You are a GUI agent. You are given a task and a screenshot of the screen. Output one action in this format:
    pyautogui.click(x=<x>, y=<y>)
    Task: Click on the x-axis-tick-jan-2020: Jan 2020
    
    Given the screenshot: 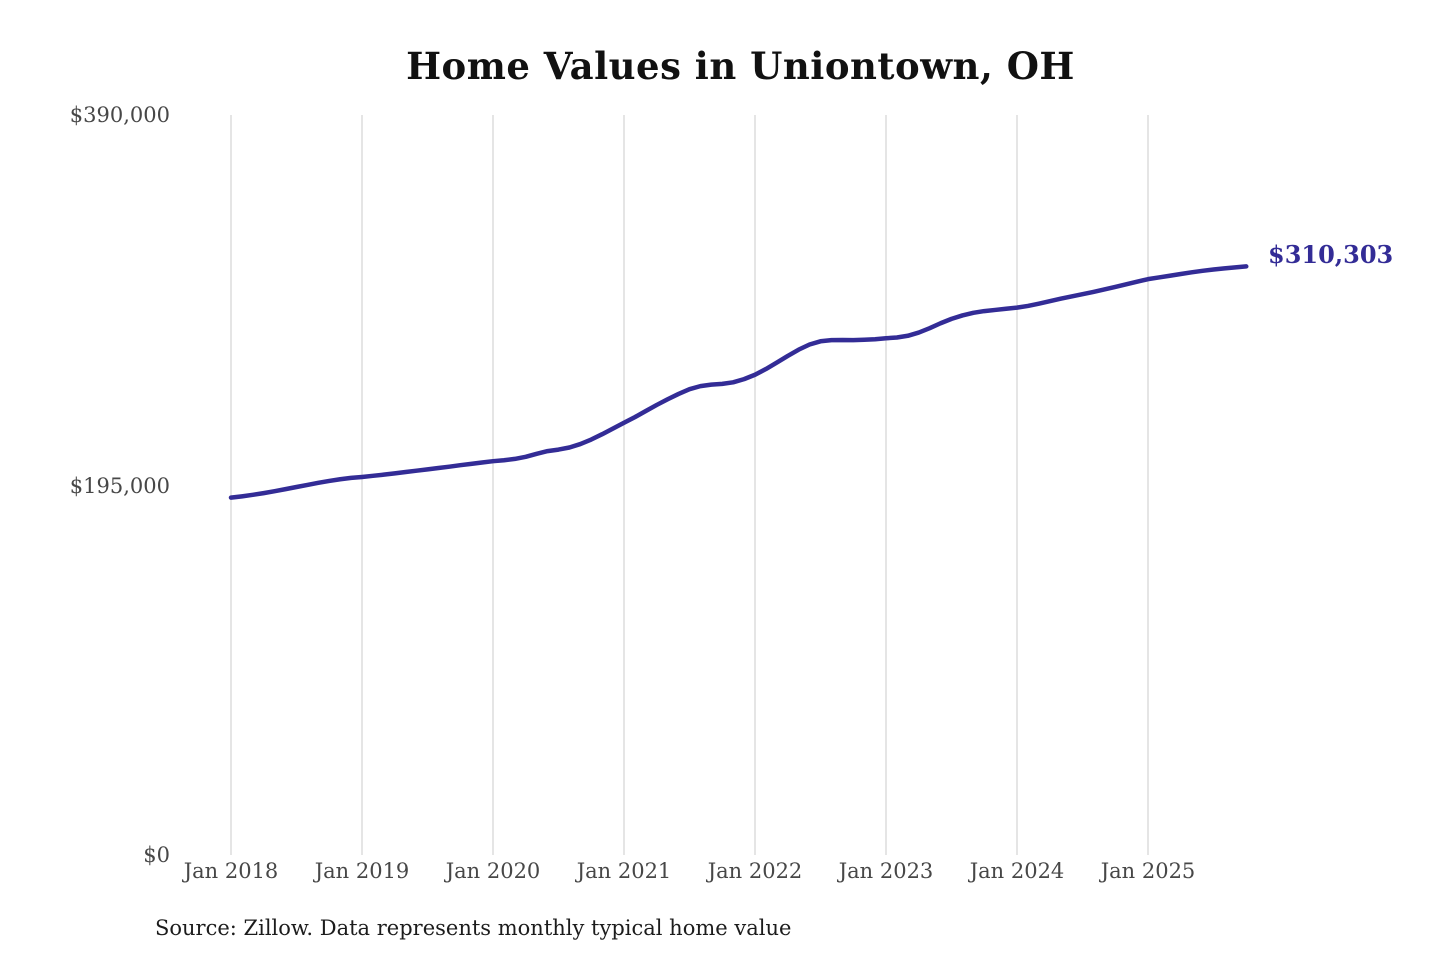 What is the action you would take?
    pyautogui.click(x=493, y=871)
    